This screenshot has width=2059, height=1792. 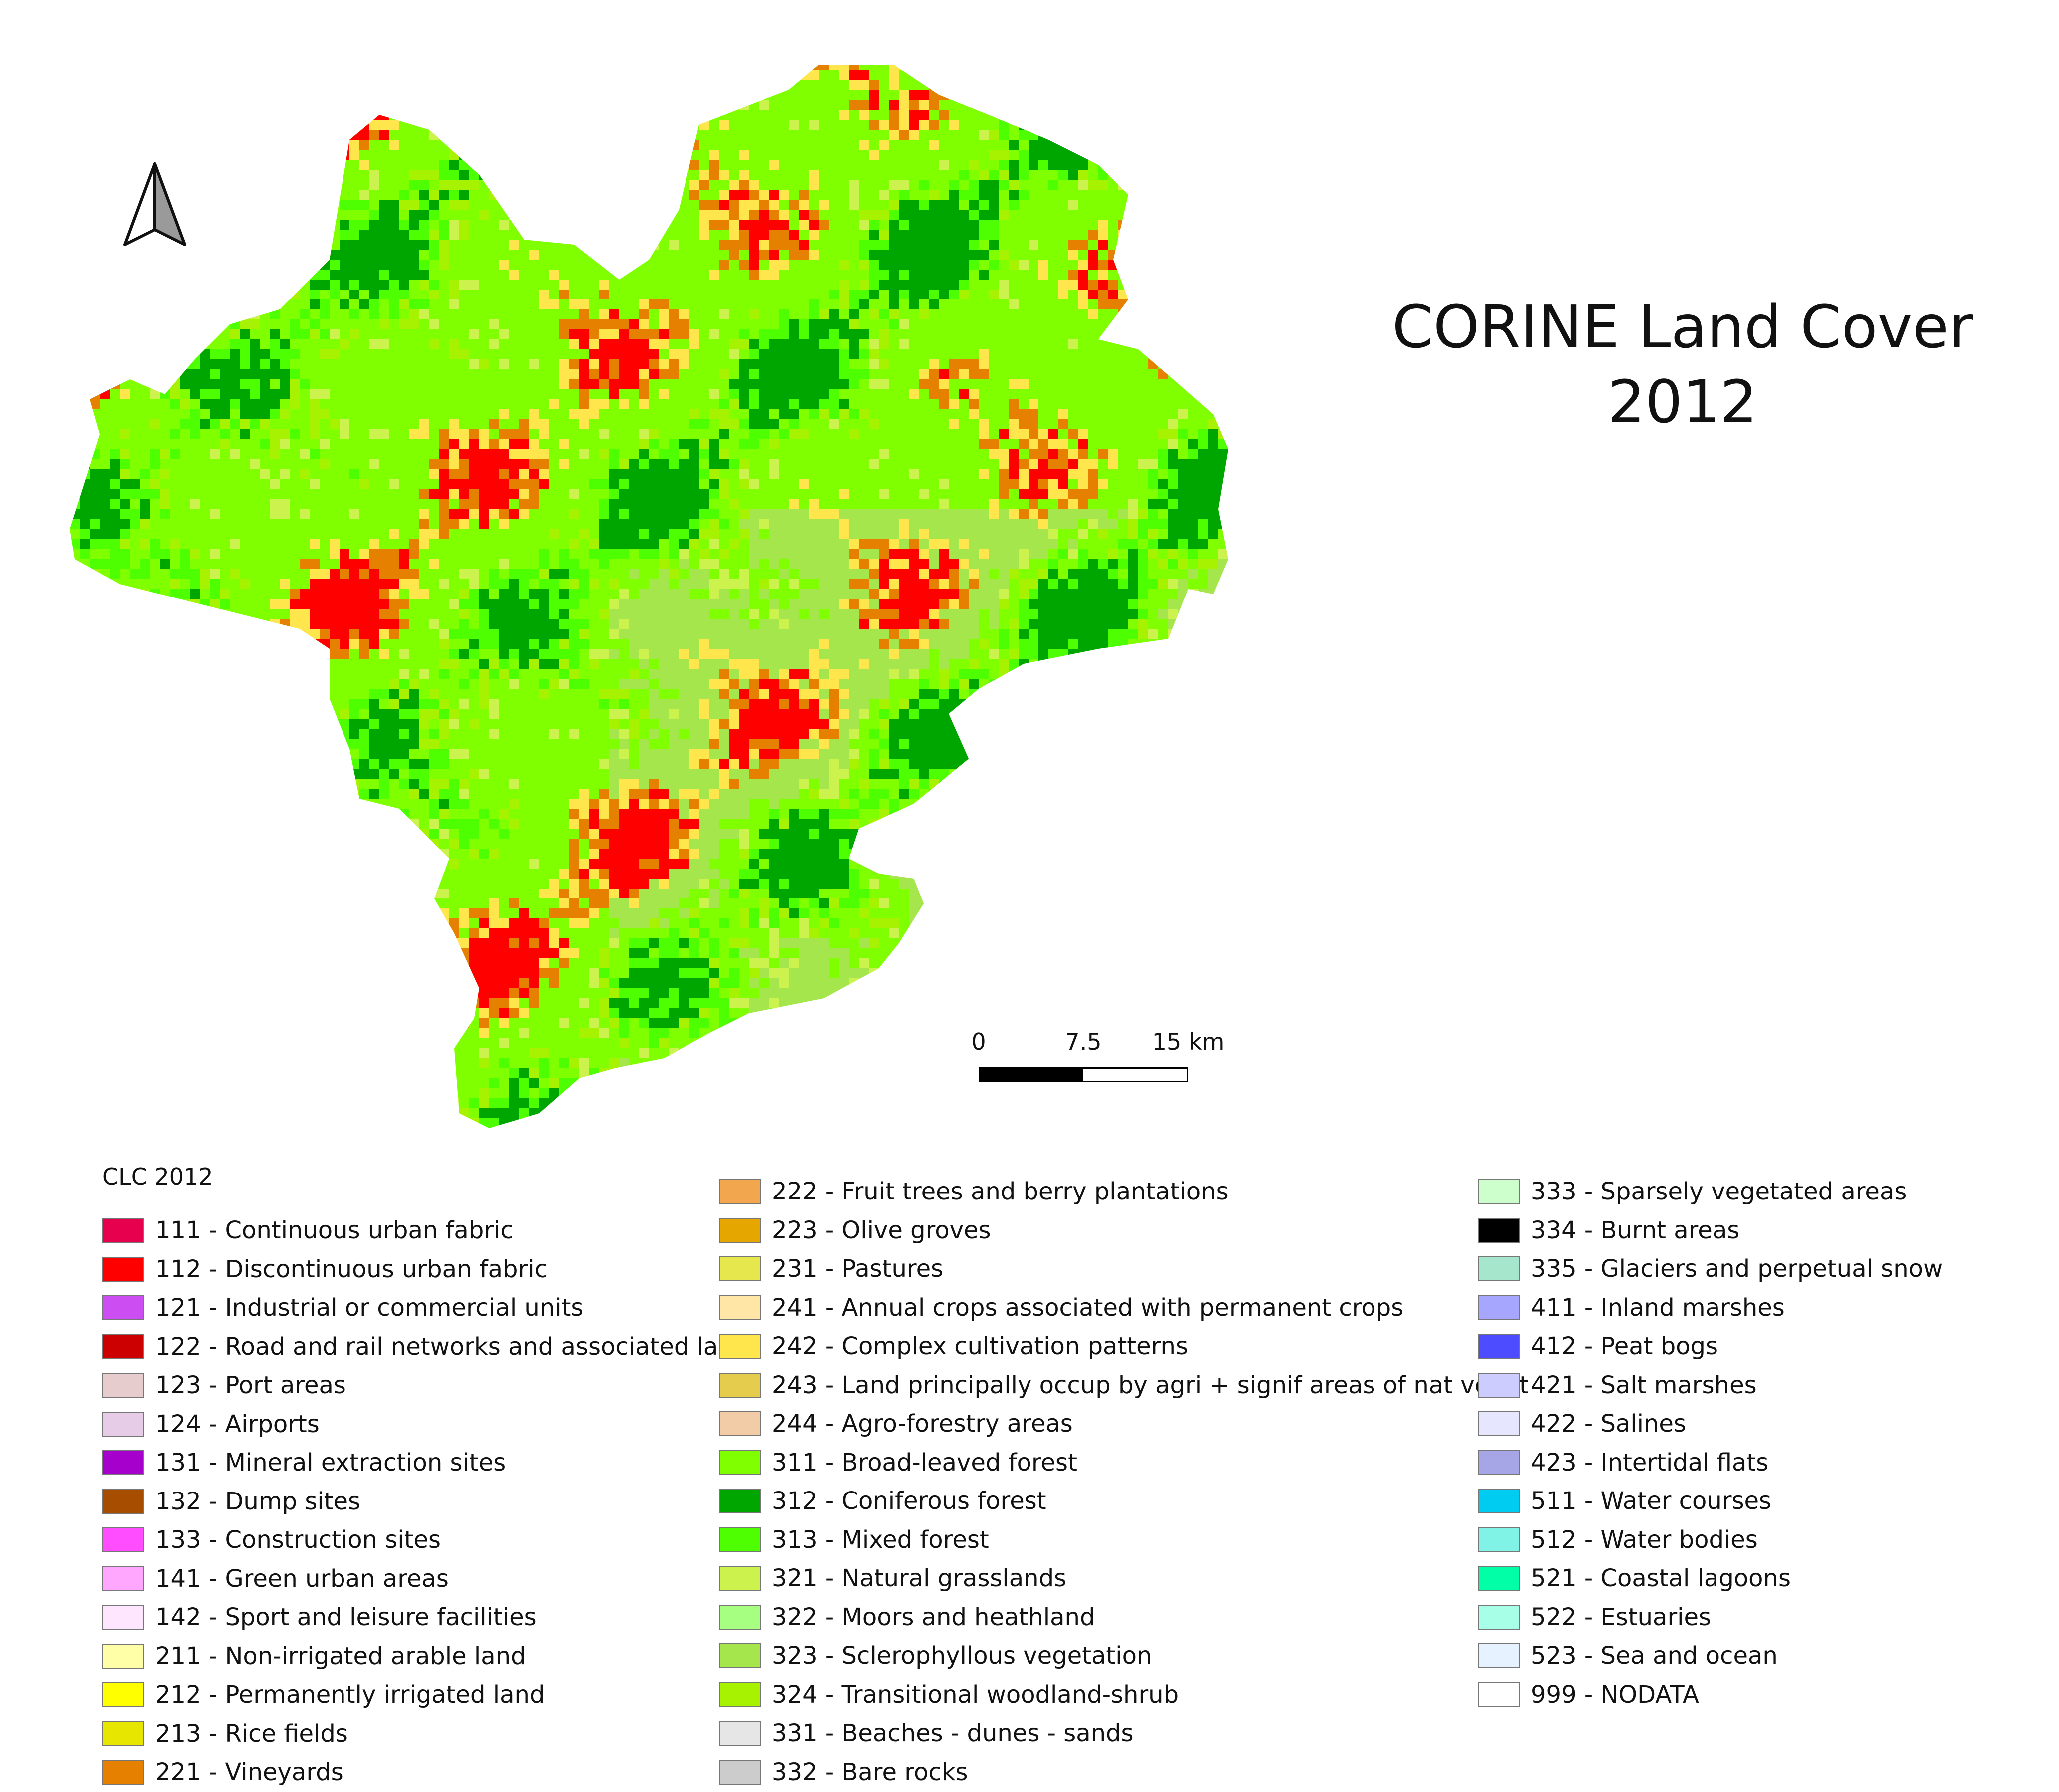 I want to click on scale-label-mid: 7.5, so click(x=1083, y=1041).